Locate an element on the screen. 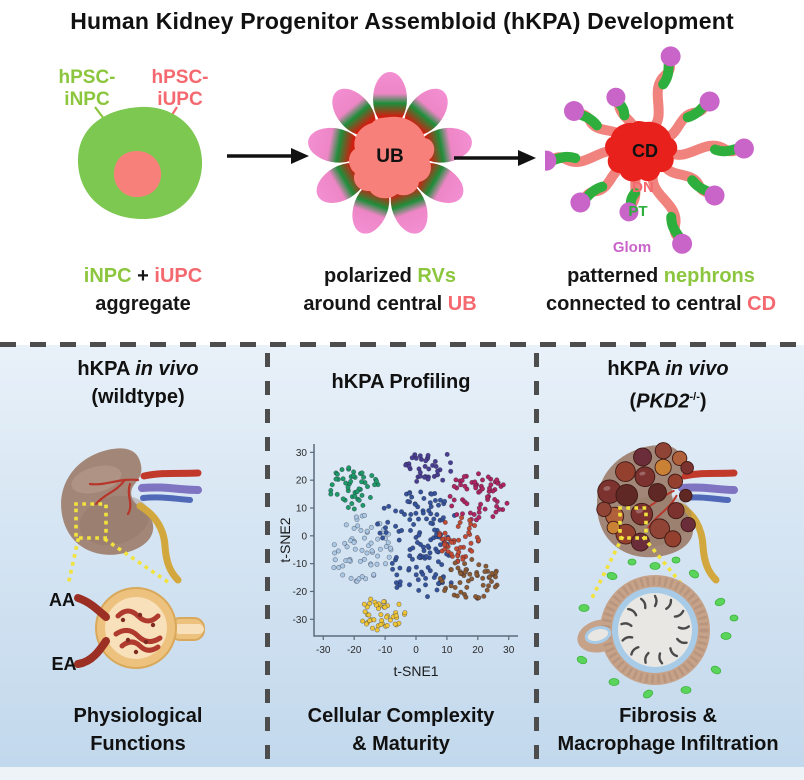 The width and height of the screenshot is (804, 780). tsne-ticks: -30 -20 -10 0 10 20 30 -30 -20 -10 0 10 20 30 is located at coordinates (404, 552).